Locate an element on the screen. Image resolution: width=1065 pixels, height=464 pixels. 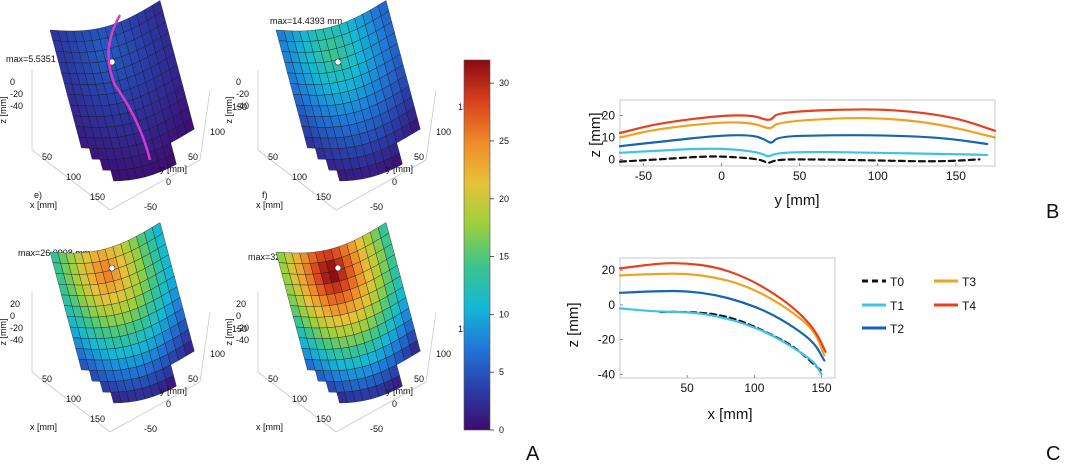
legend-label-t4: T4 is located at coordinates (969, 306).